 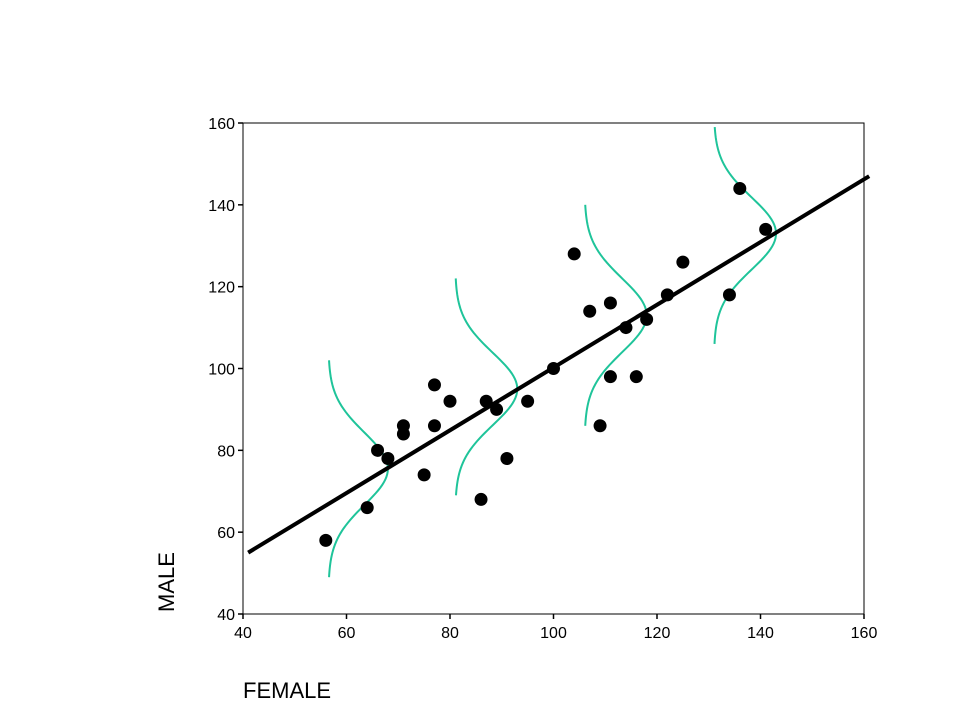 What do you see at coordinates (760, 633) in the screenshot?
I see `x-tick-label: 140` at bounding box center [760, 633].